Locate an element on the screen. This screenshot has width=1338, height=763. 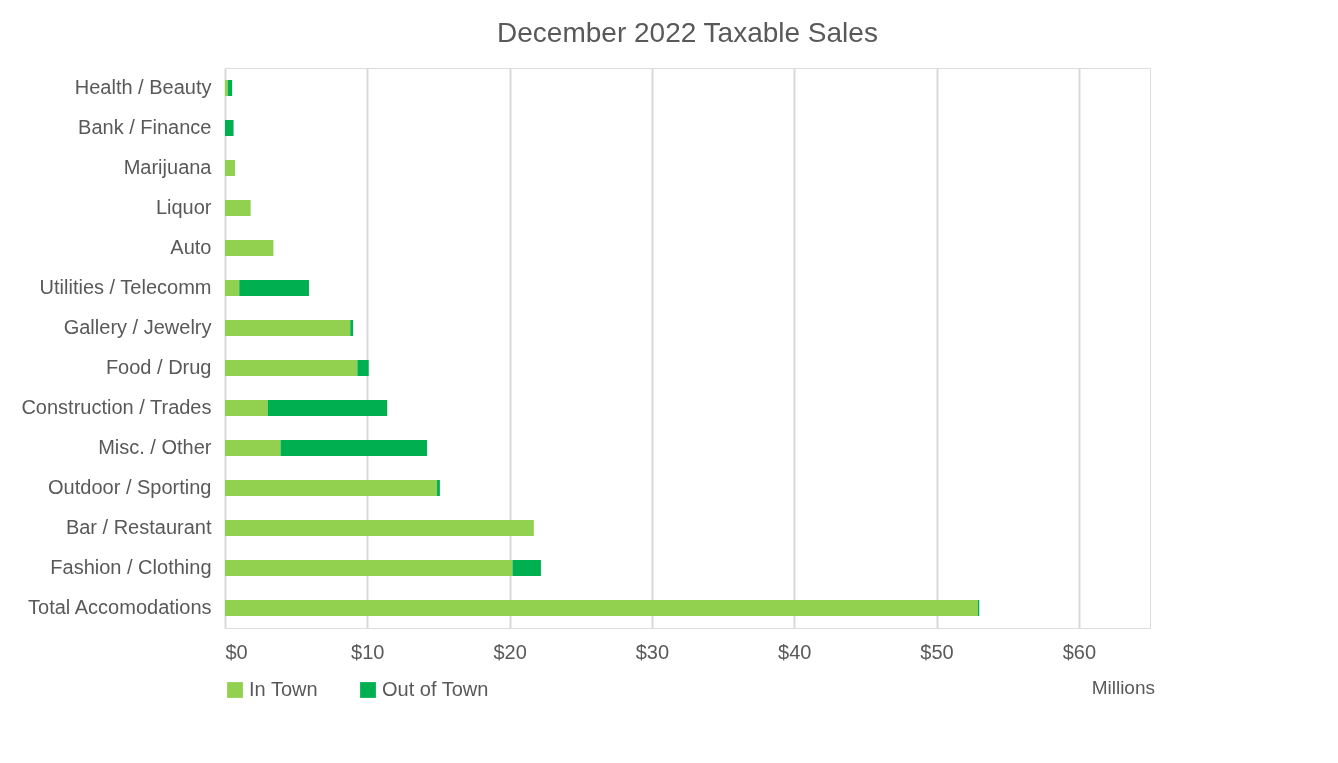
x-tick-label: $50 is located at coordinates (937, 651).